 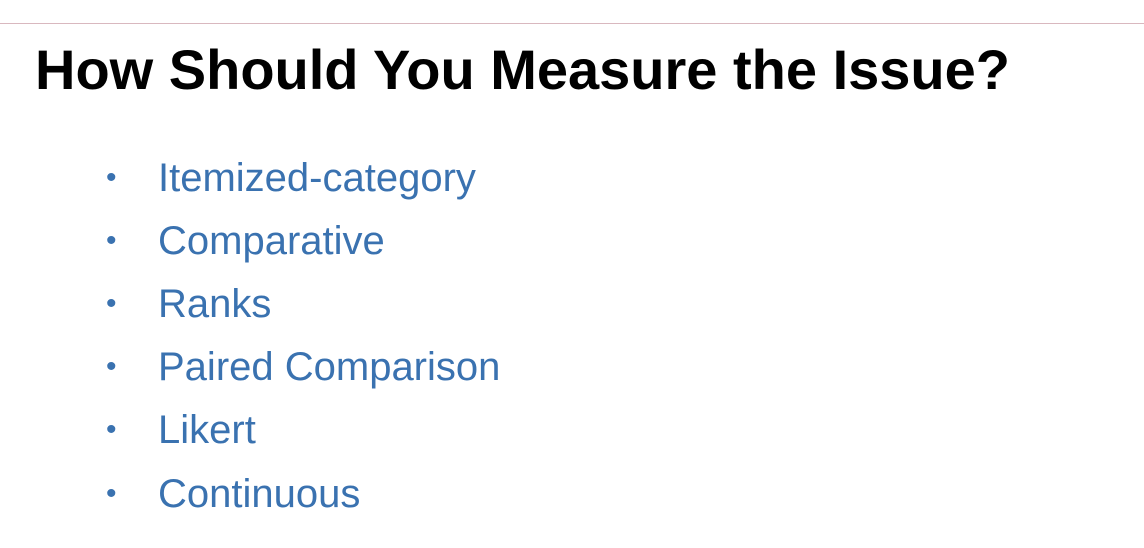 I want to click on list-item-label: Continuous, so click(x=259, y=493).